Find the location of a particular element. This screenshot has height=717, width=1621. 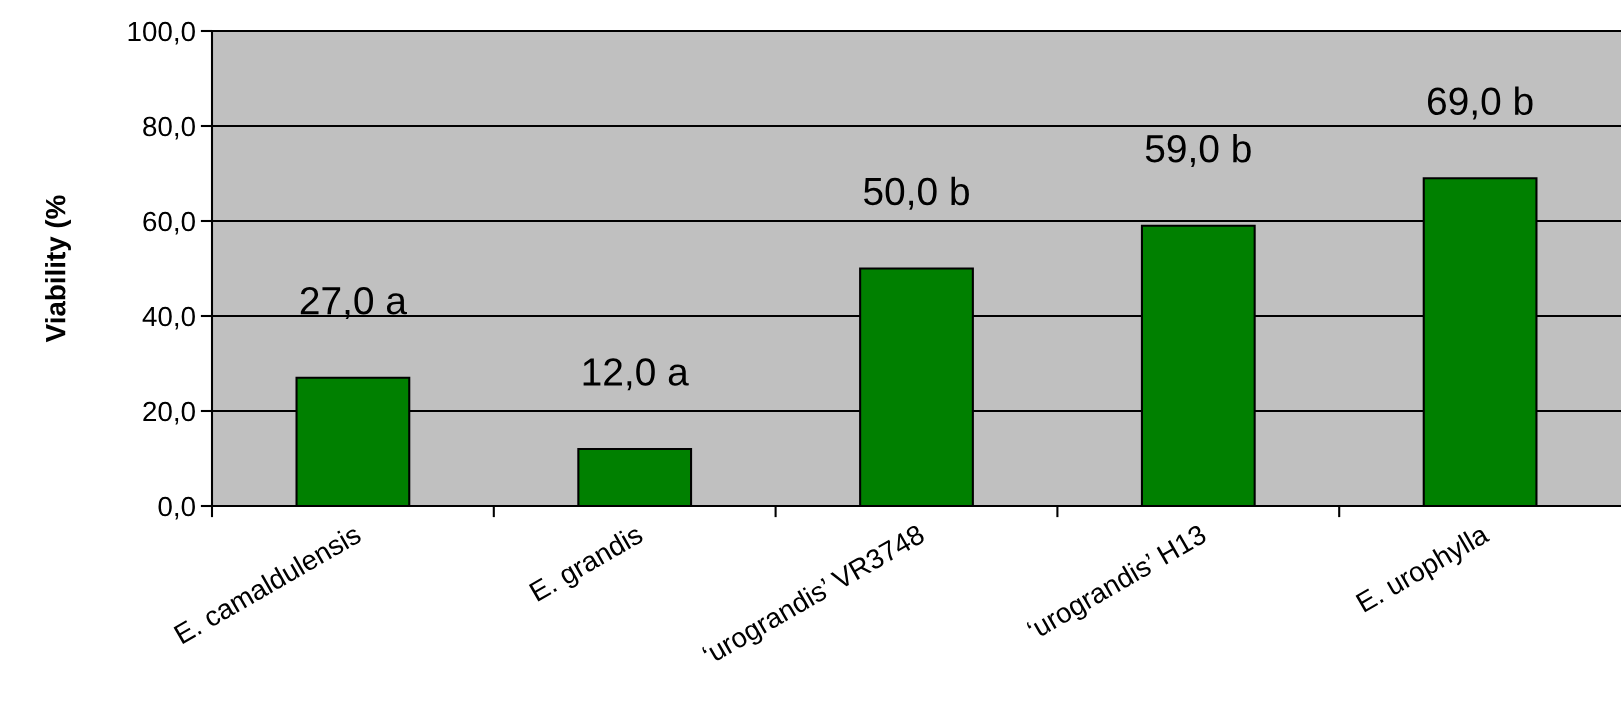

data-label: 12,0 a is located at coordinates (636, 374).